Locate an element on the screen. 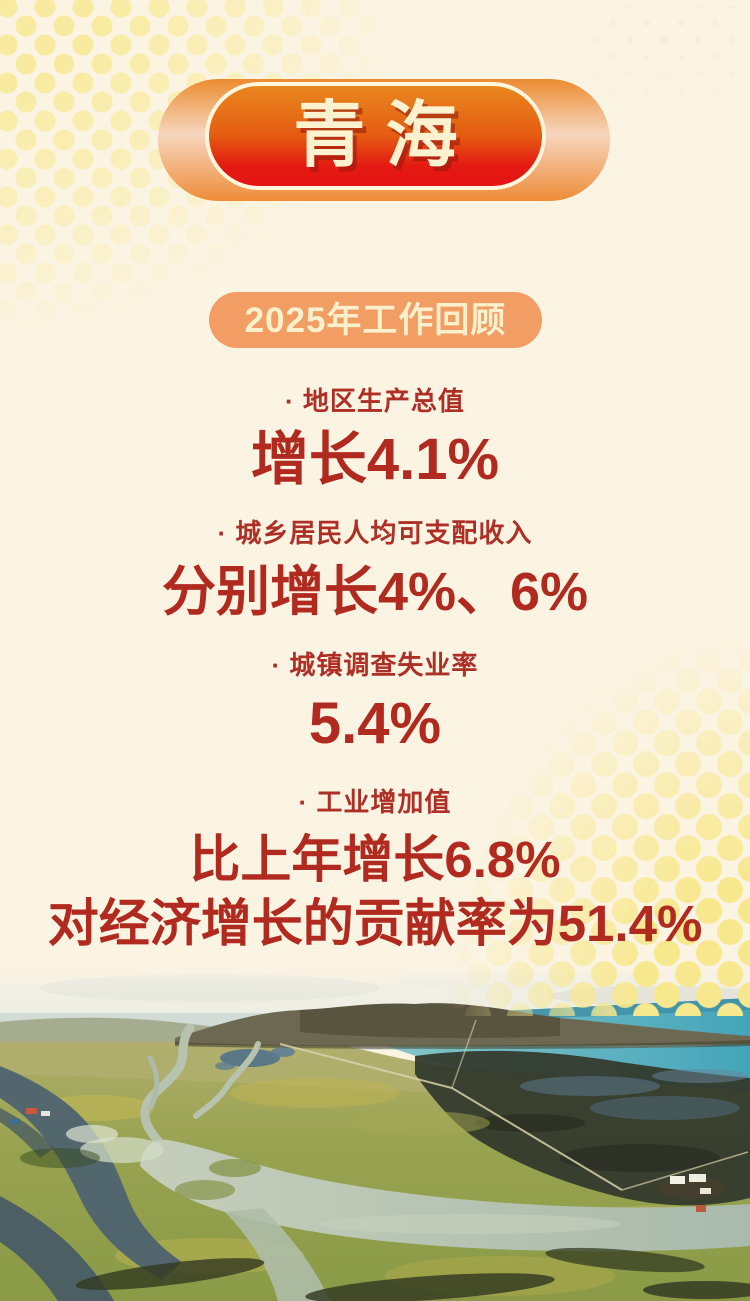  stat-label: · 城乡居民人均可支配收入 is located at coordinates (375, 533).